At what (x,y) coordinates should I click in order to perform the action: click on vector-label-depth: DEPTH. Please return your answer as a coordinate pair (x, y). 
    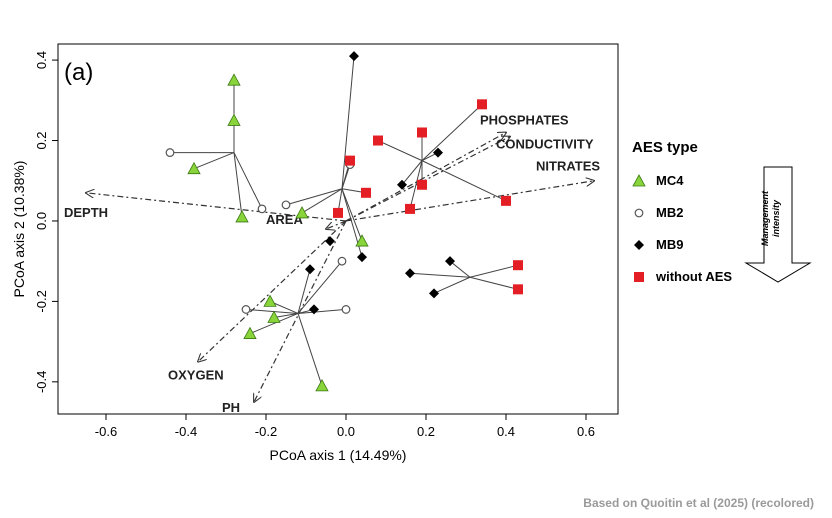
    Looking at the image, I should click on (86, 212).